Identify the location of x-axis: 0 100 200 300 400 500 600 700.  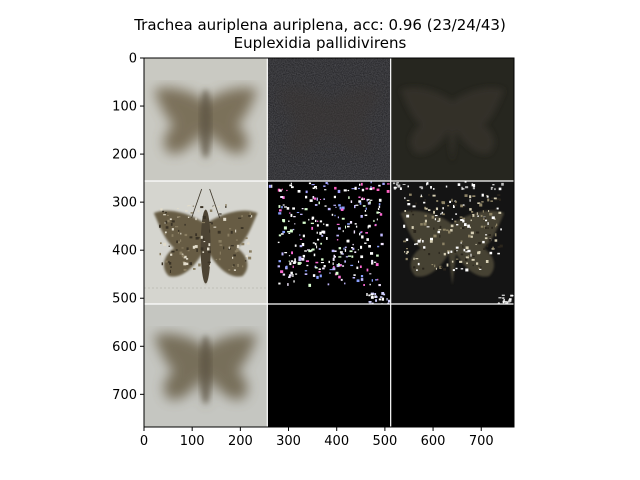
(317, 438).